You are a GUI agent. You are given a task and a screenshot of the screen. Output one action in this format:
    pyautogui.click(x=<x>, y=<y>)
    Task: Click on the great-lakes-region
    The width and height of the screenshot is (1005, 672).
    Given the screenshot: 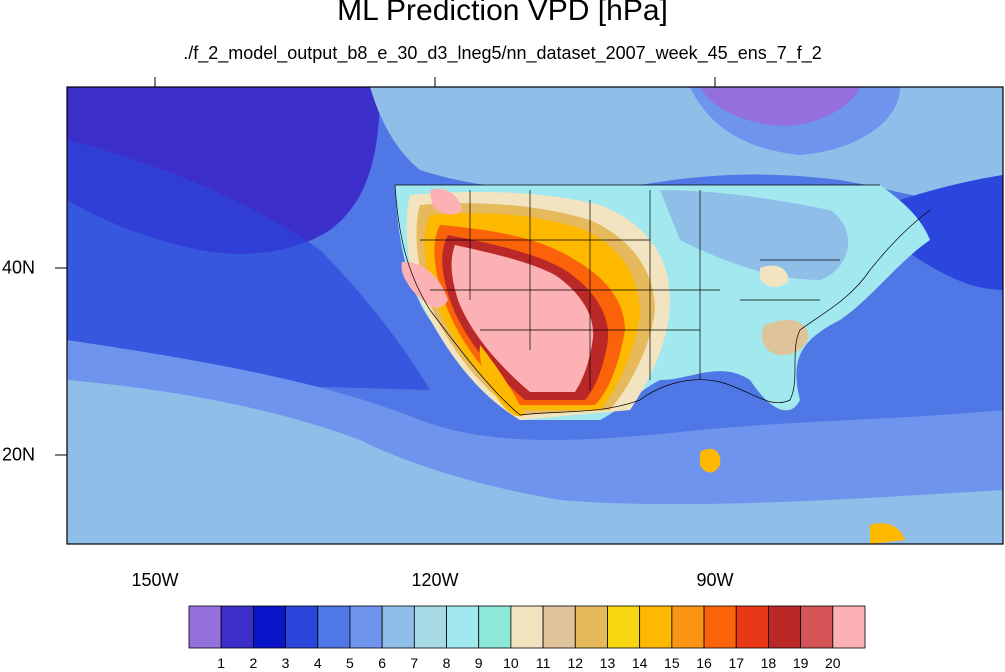 What is the action you would take?
    pyautogui.click(x=754, y=235)
    